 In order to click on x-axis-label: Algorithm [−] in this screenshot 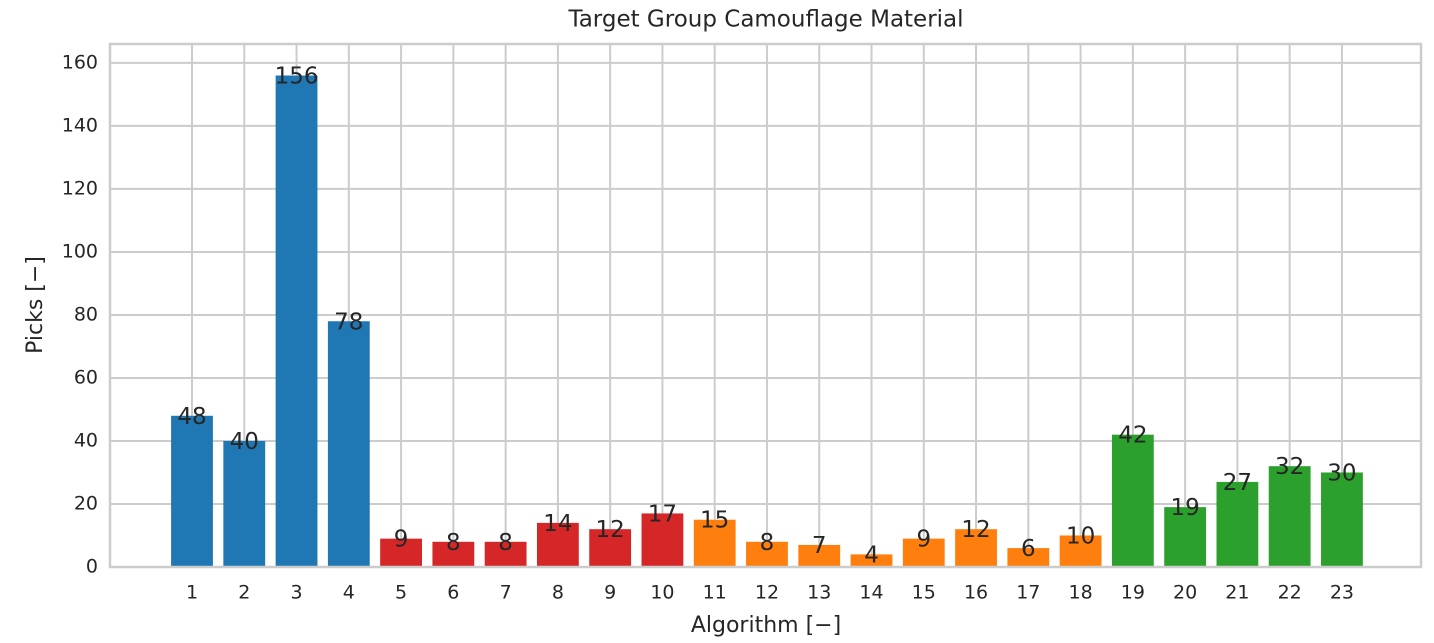, I will do `click(766, 625)`.